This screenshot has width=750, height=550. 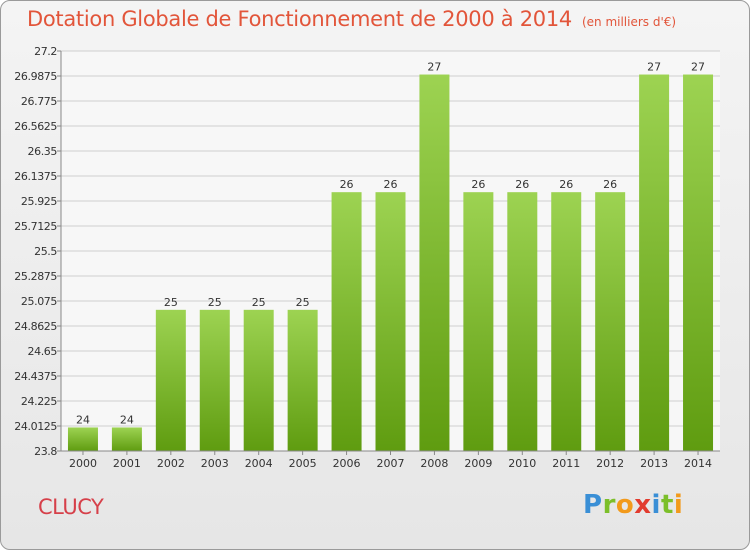 I want to click on y-tick-label: 25.7125, so click(x=35, y=226).